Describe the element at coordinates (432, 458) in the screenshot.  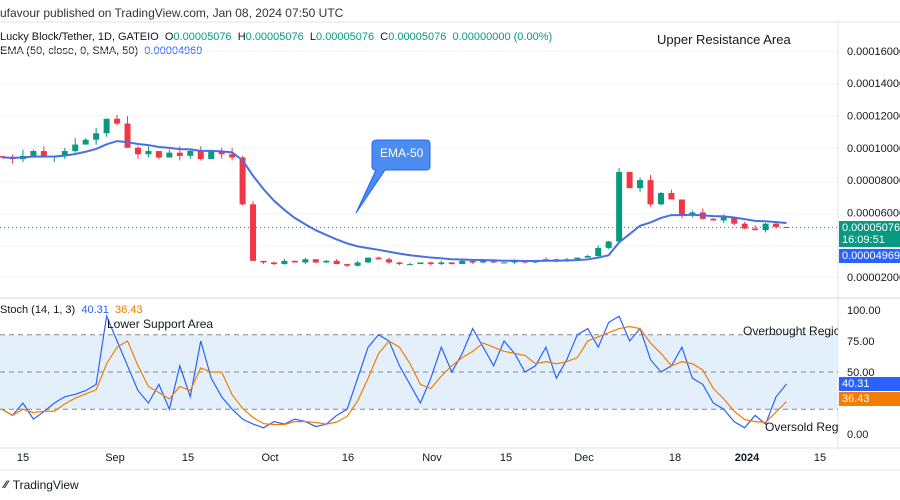
I see `time-tick-label: Nov` at that location.